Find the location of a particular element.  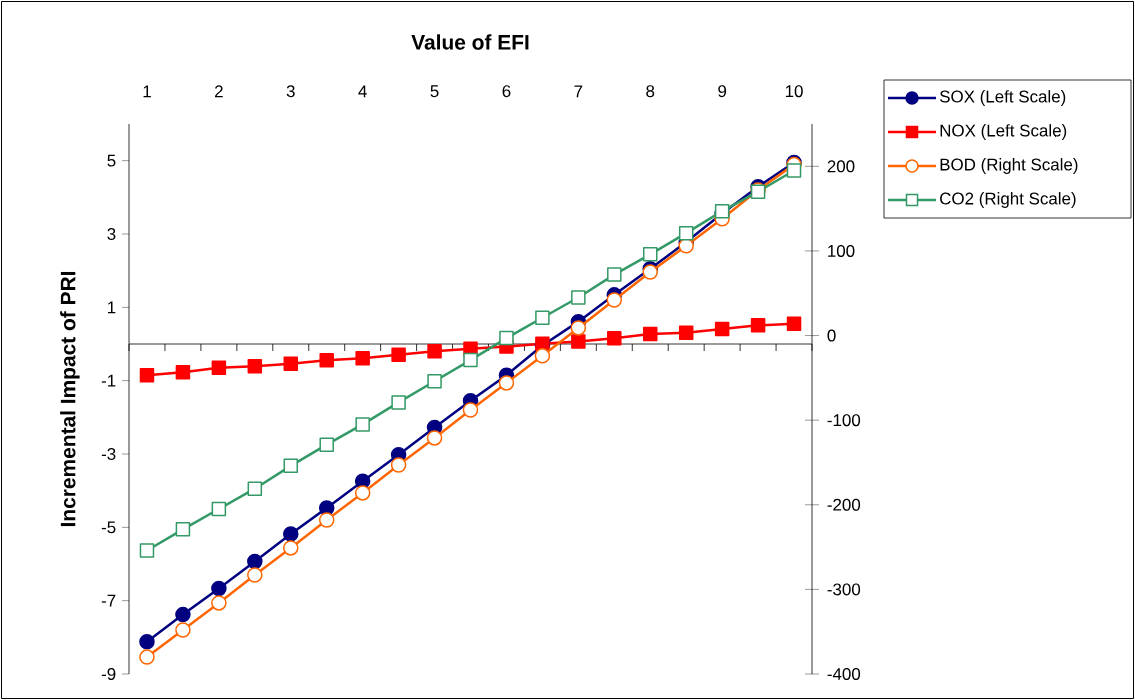

x-axis-title: Value of EFI is located at coordinates (470, 42).